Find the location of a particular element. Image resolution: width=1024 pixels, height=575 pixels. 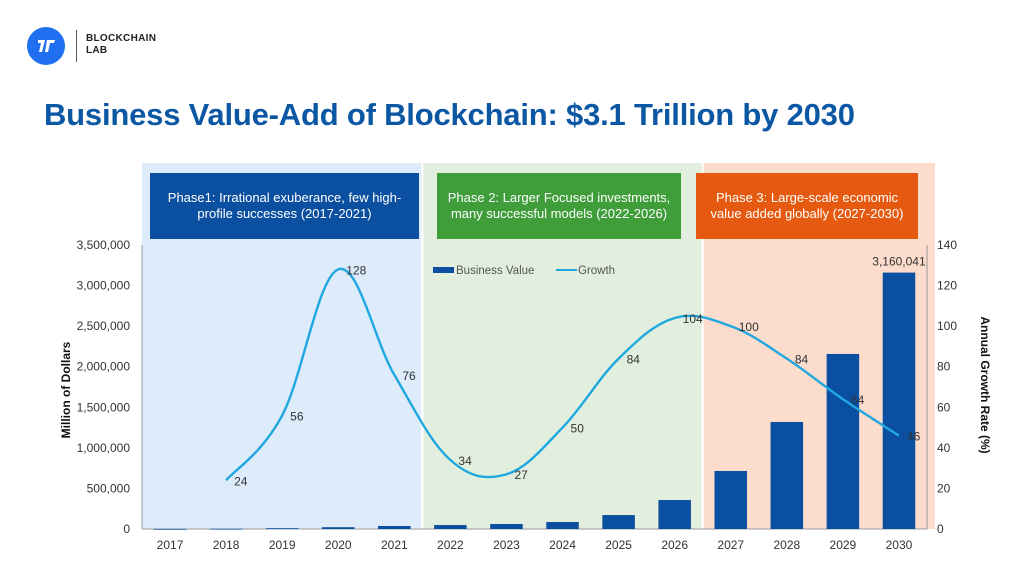

growth-data-label: 50 is located at coordinates (578, 429).